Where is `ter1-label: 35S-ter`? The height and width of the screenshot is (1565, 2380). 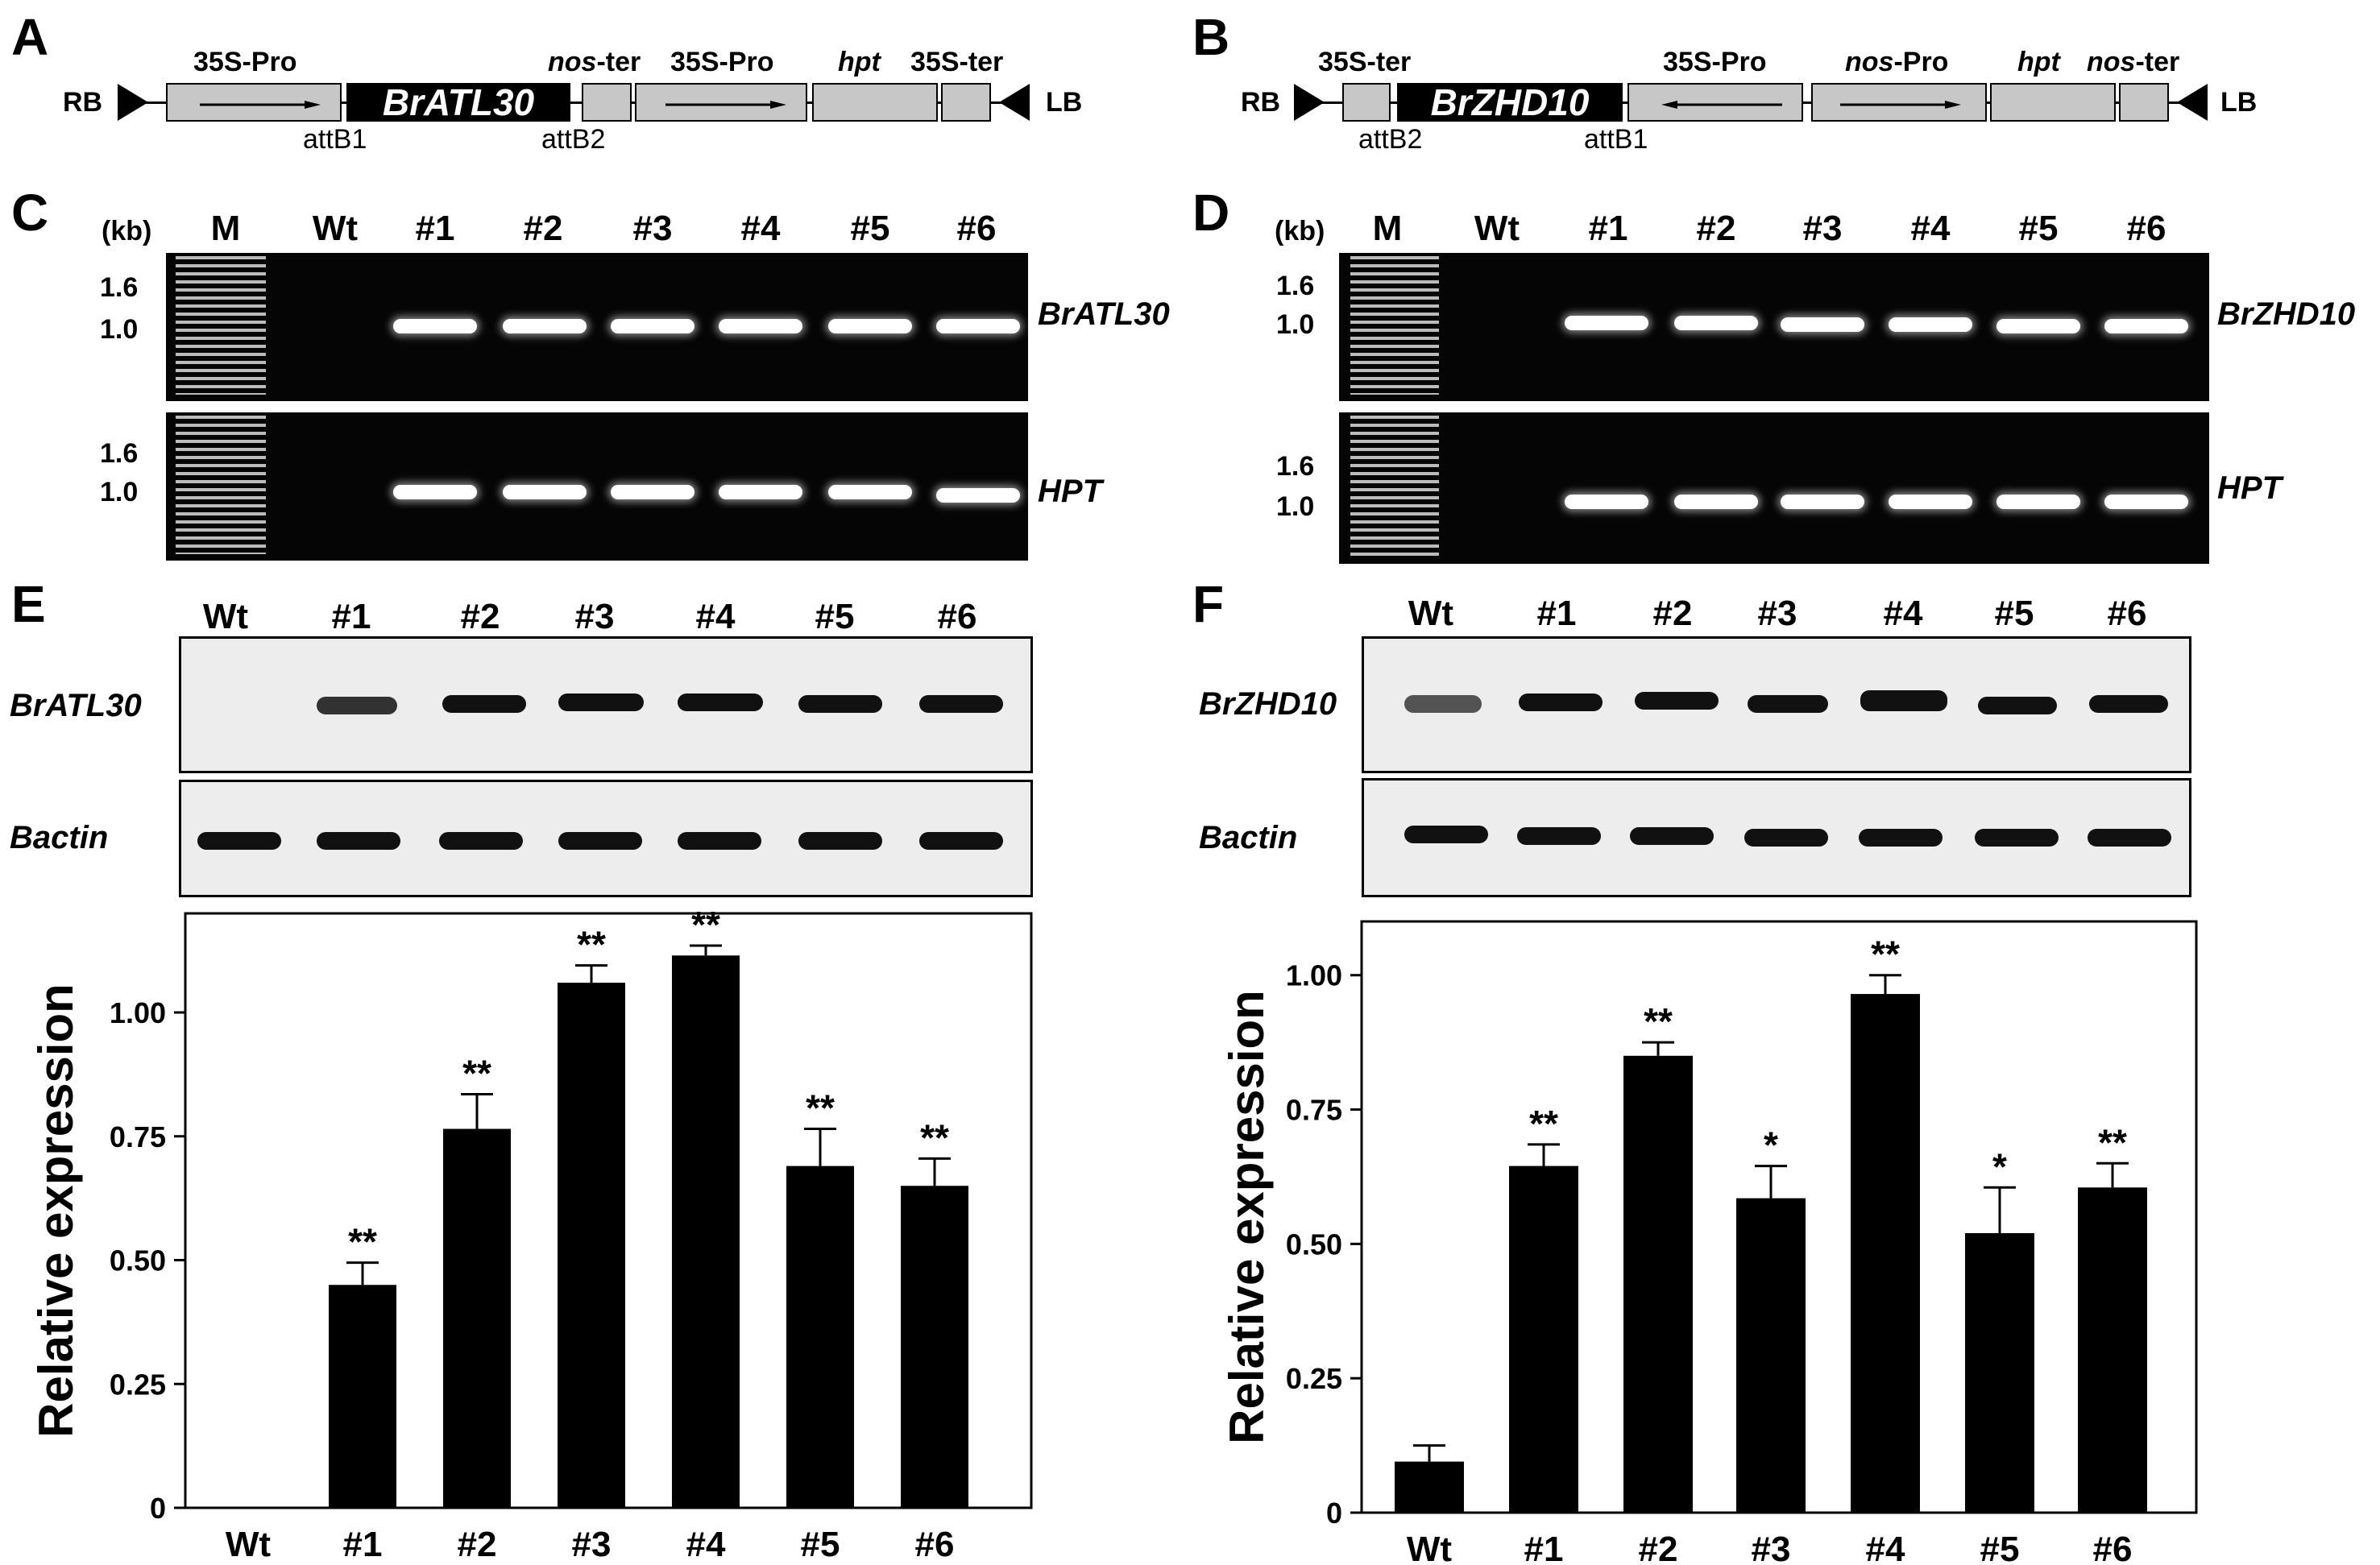
ter1-label: 35S-ter is located at coordinates (1365, 62).